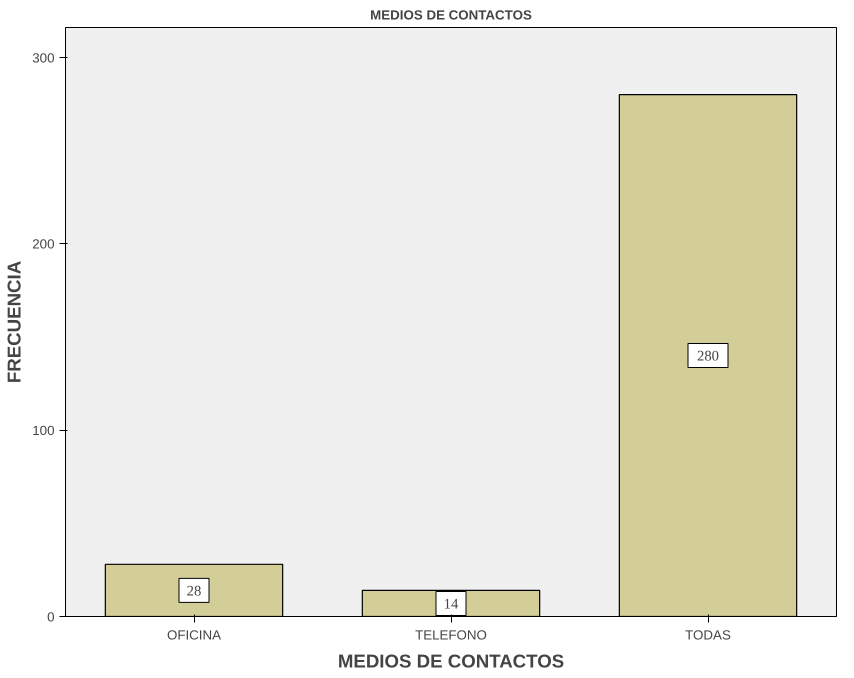  I want to click on x-tick-label: TELEFONO, so click(451, 635).